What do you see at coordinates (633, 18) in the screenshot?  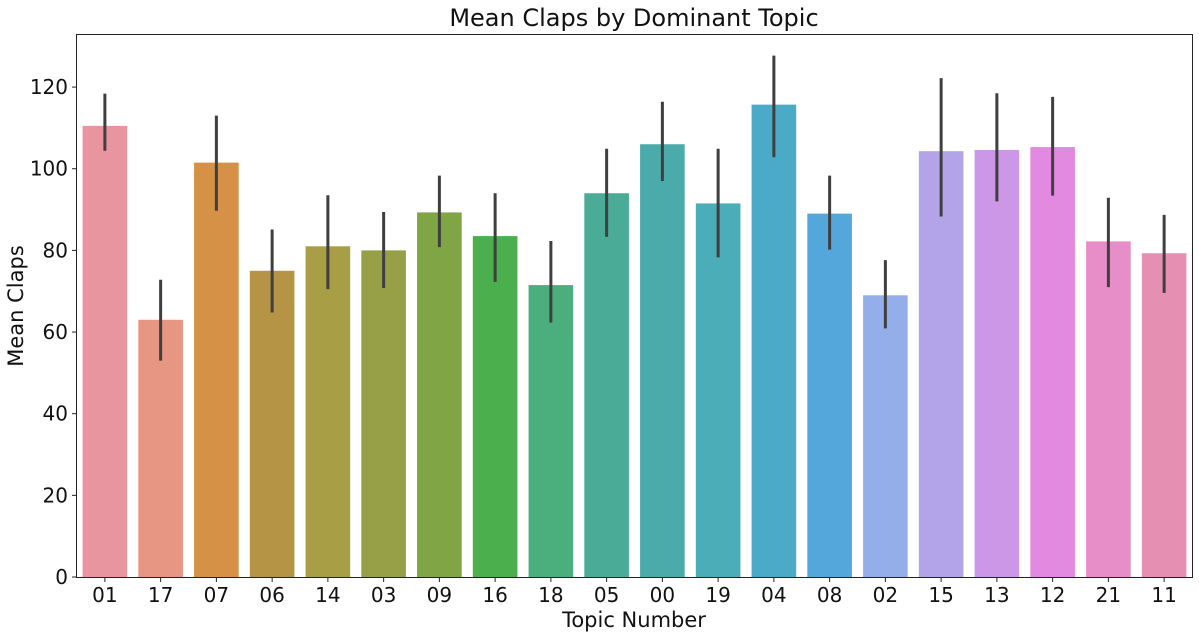 I see `chart-title: Mean Claps by Dominant Topic` at bounding box center [633, 18].